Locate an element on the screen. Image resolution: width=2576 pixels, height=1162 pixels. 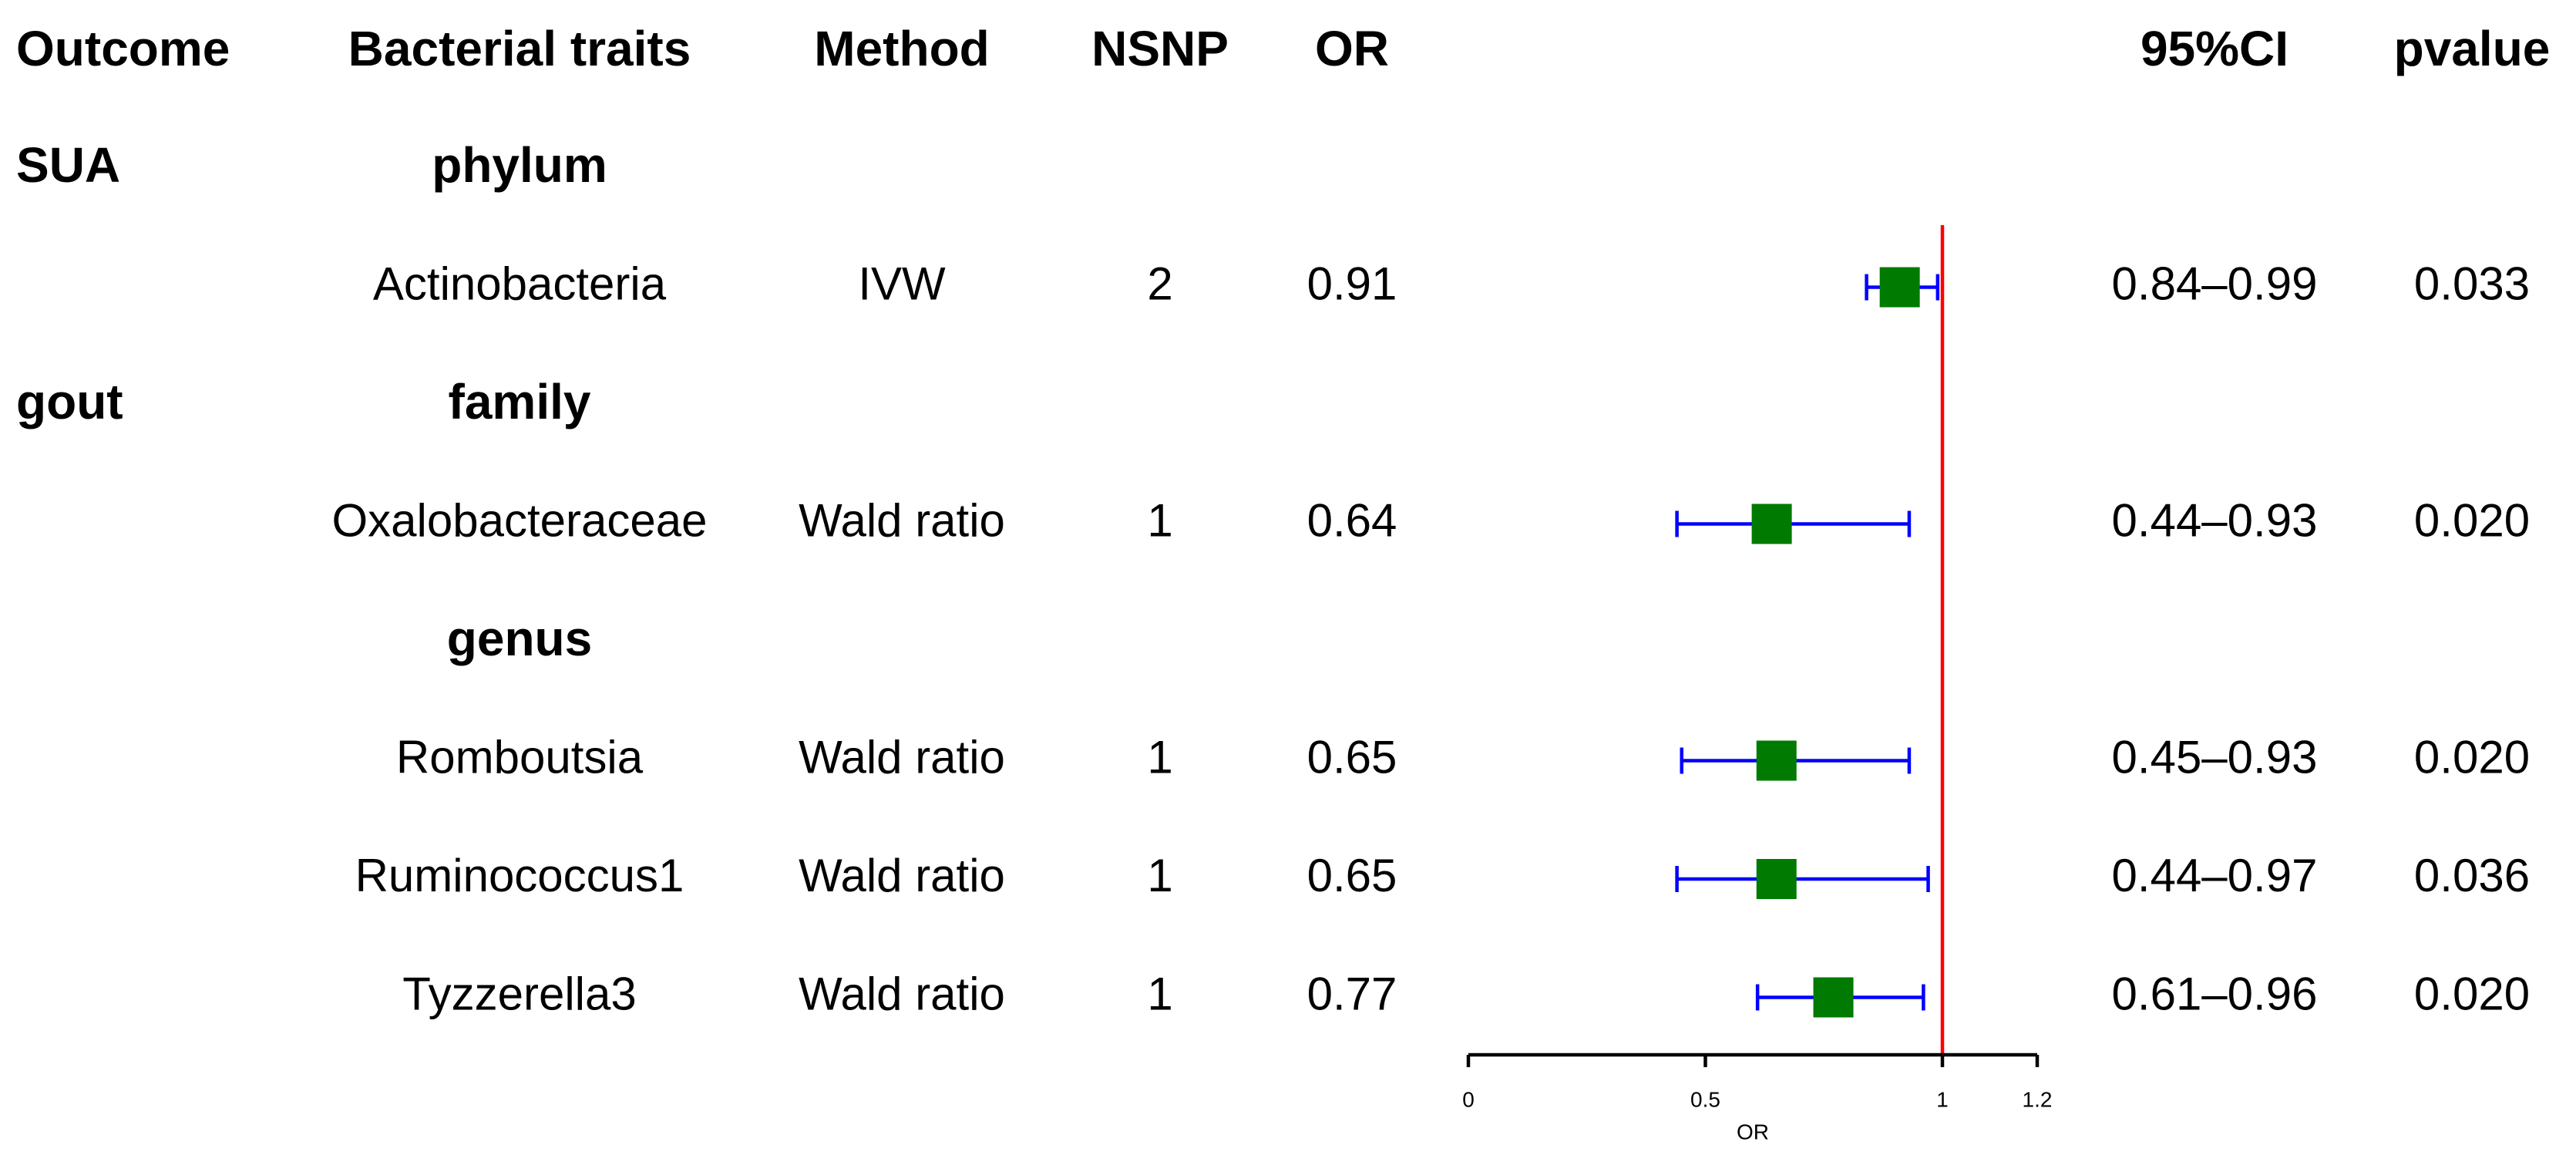
x-tick-label: 1 is located at coordinates (1942, 1099).